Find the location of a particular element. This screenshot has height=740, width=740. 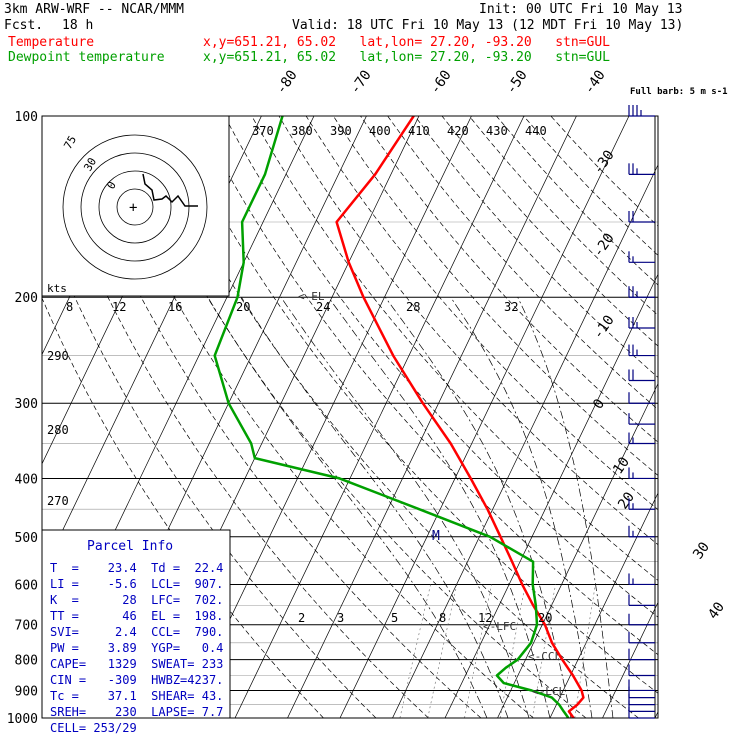

parcel-info-row: Tc = 37.1 SHEAR= 43. is located at coordinates (137, 696).